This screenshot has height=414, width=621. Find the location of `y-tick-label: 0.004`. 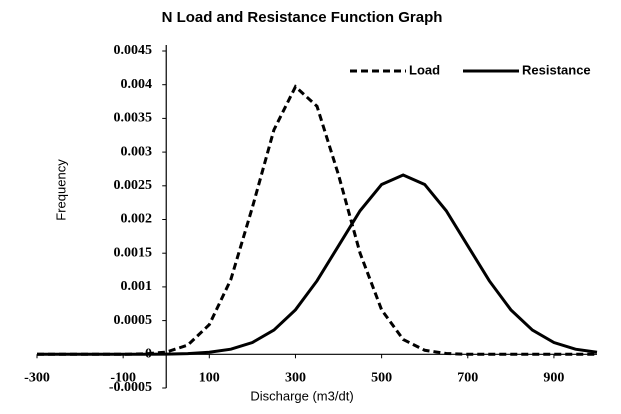

y-tick-label: 0.004 is located at coordinates (137, 84).